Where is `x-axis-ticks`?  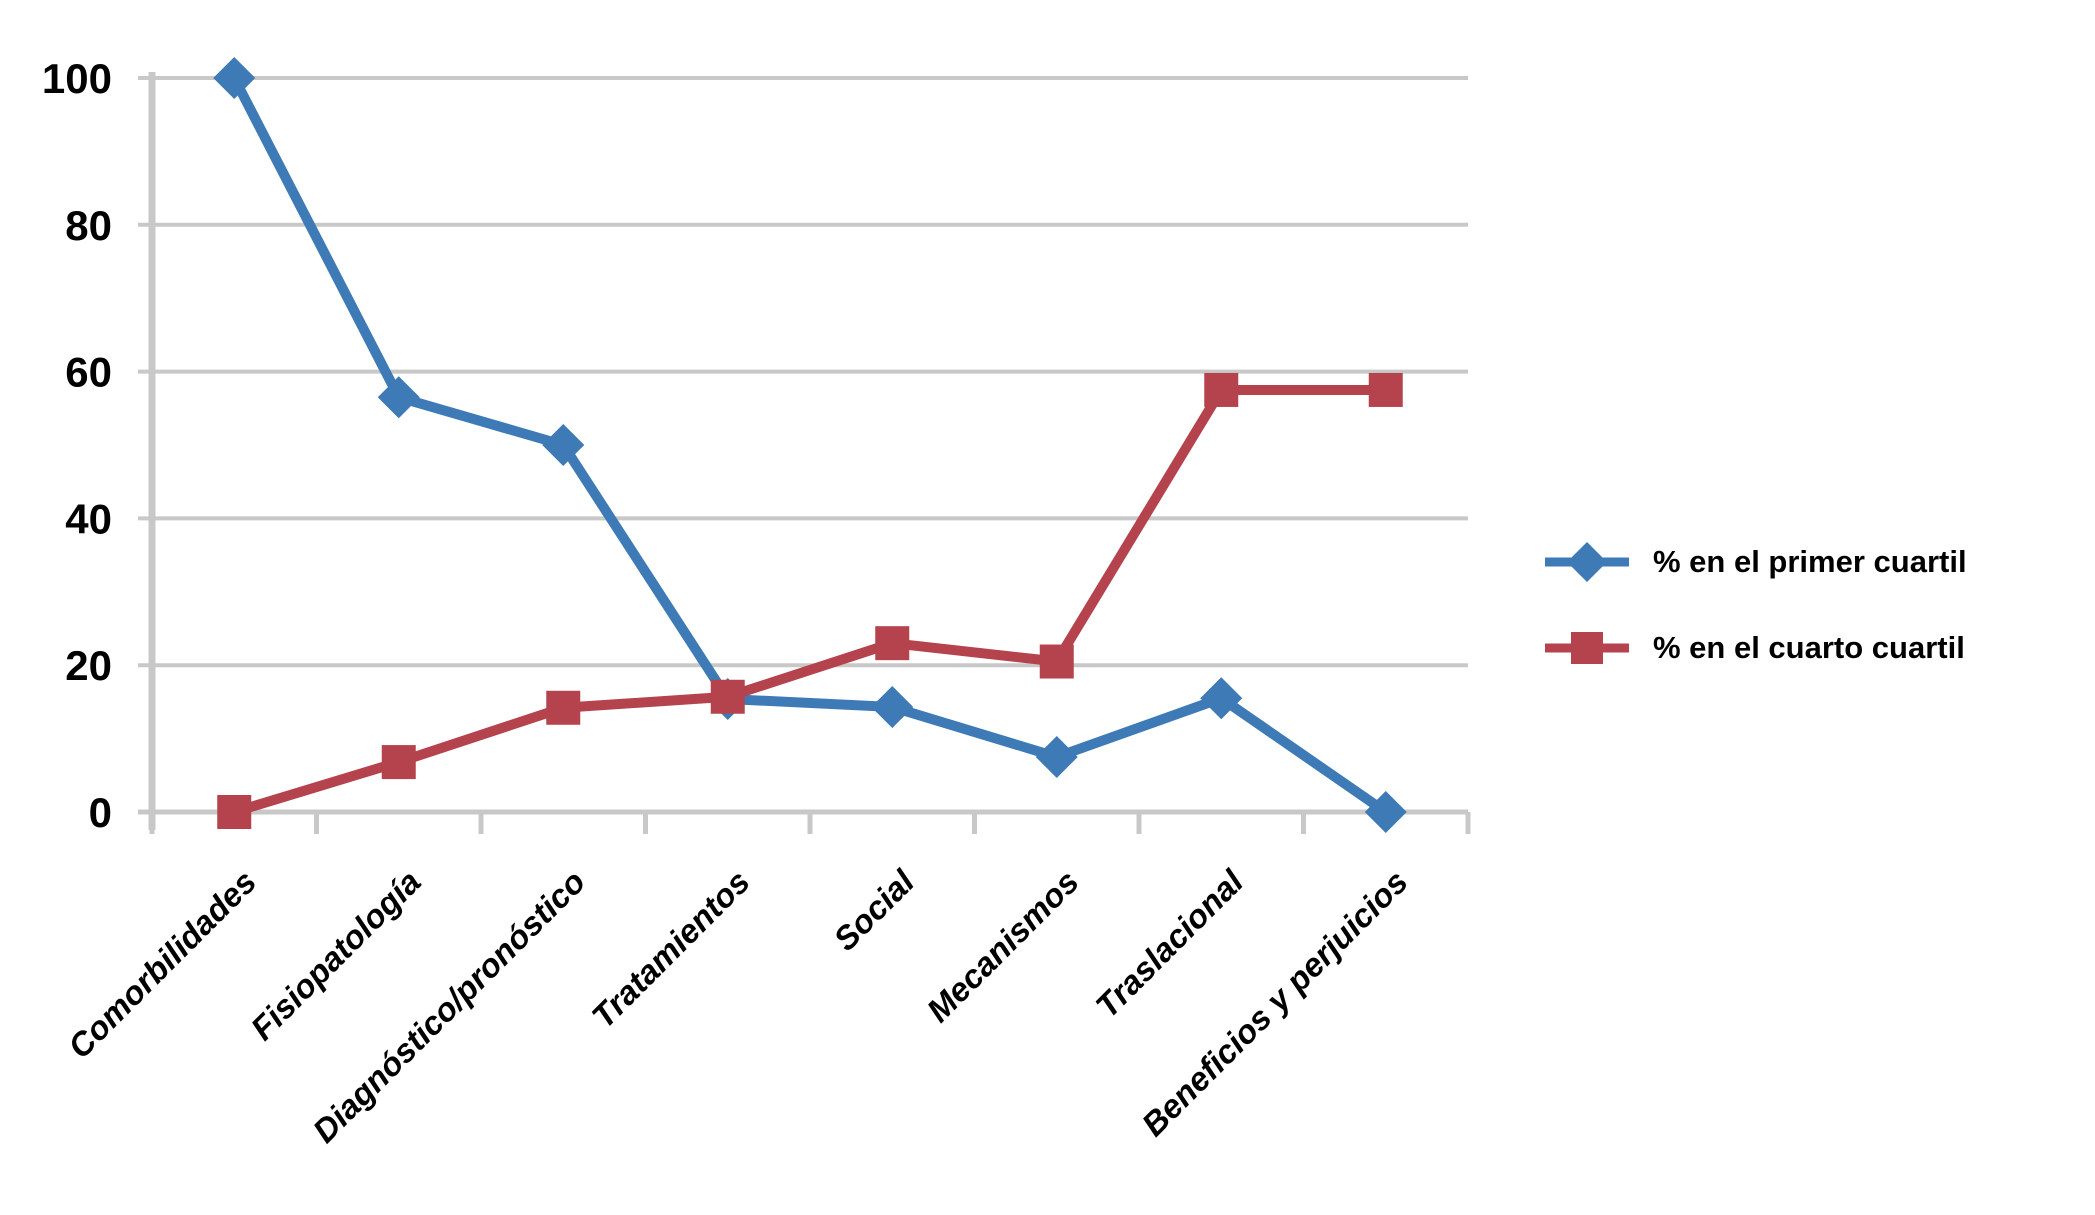 x-axis-ticks is located at coordinates (810, 823).